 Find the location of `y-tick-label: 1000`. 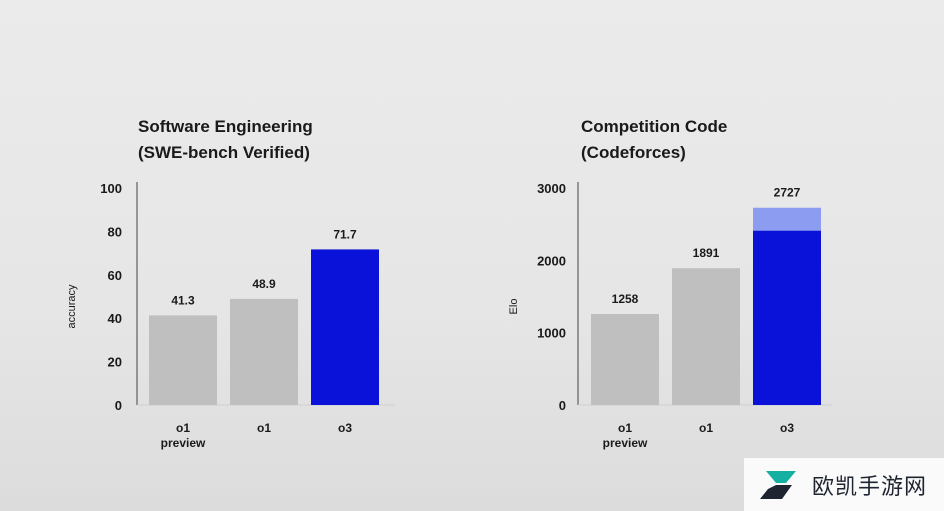

y-tick-label: 1000 is located at coordinates (551, 333).